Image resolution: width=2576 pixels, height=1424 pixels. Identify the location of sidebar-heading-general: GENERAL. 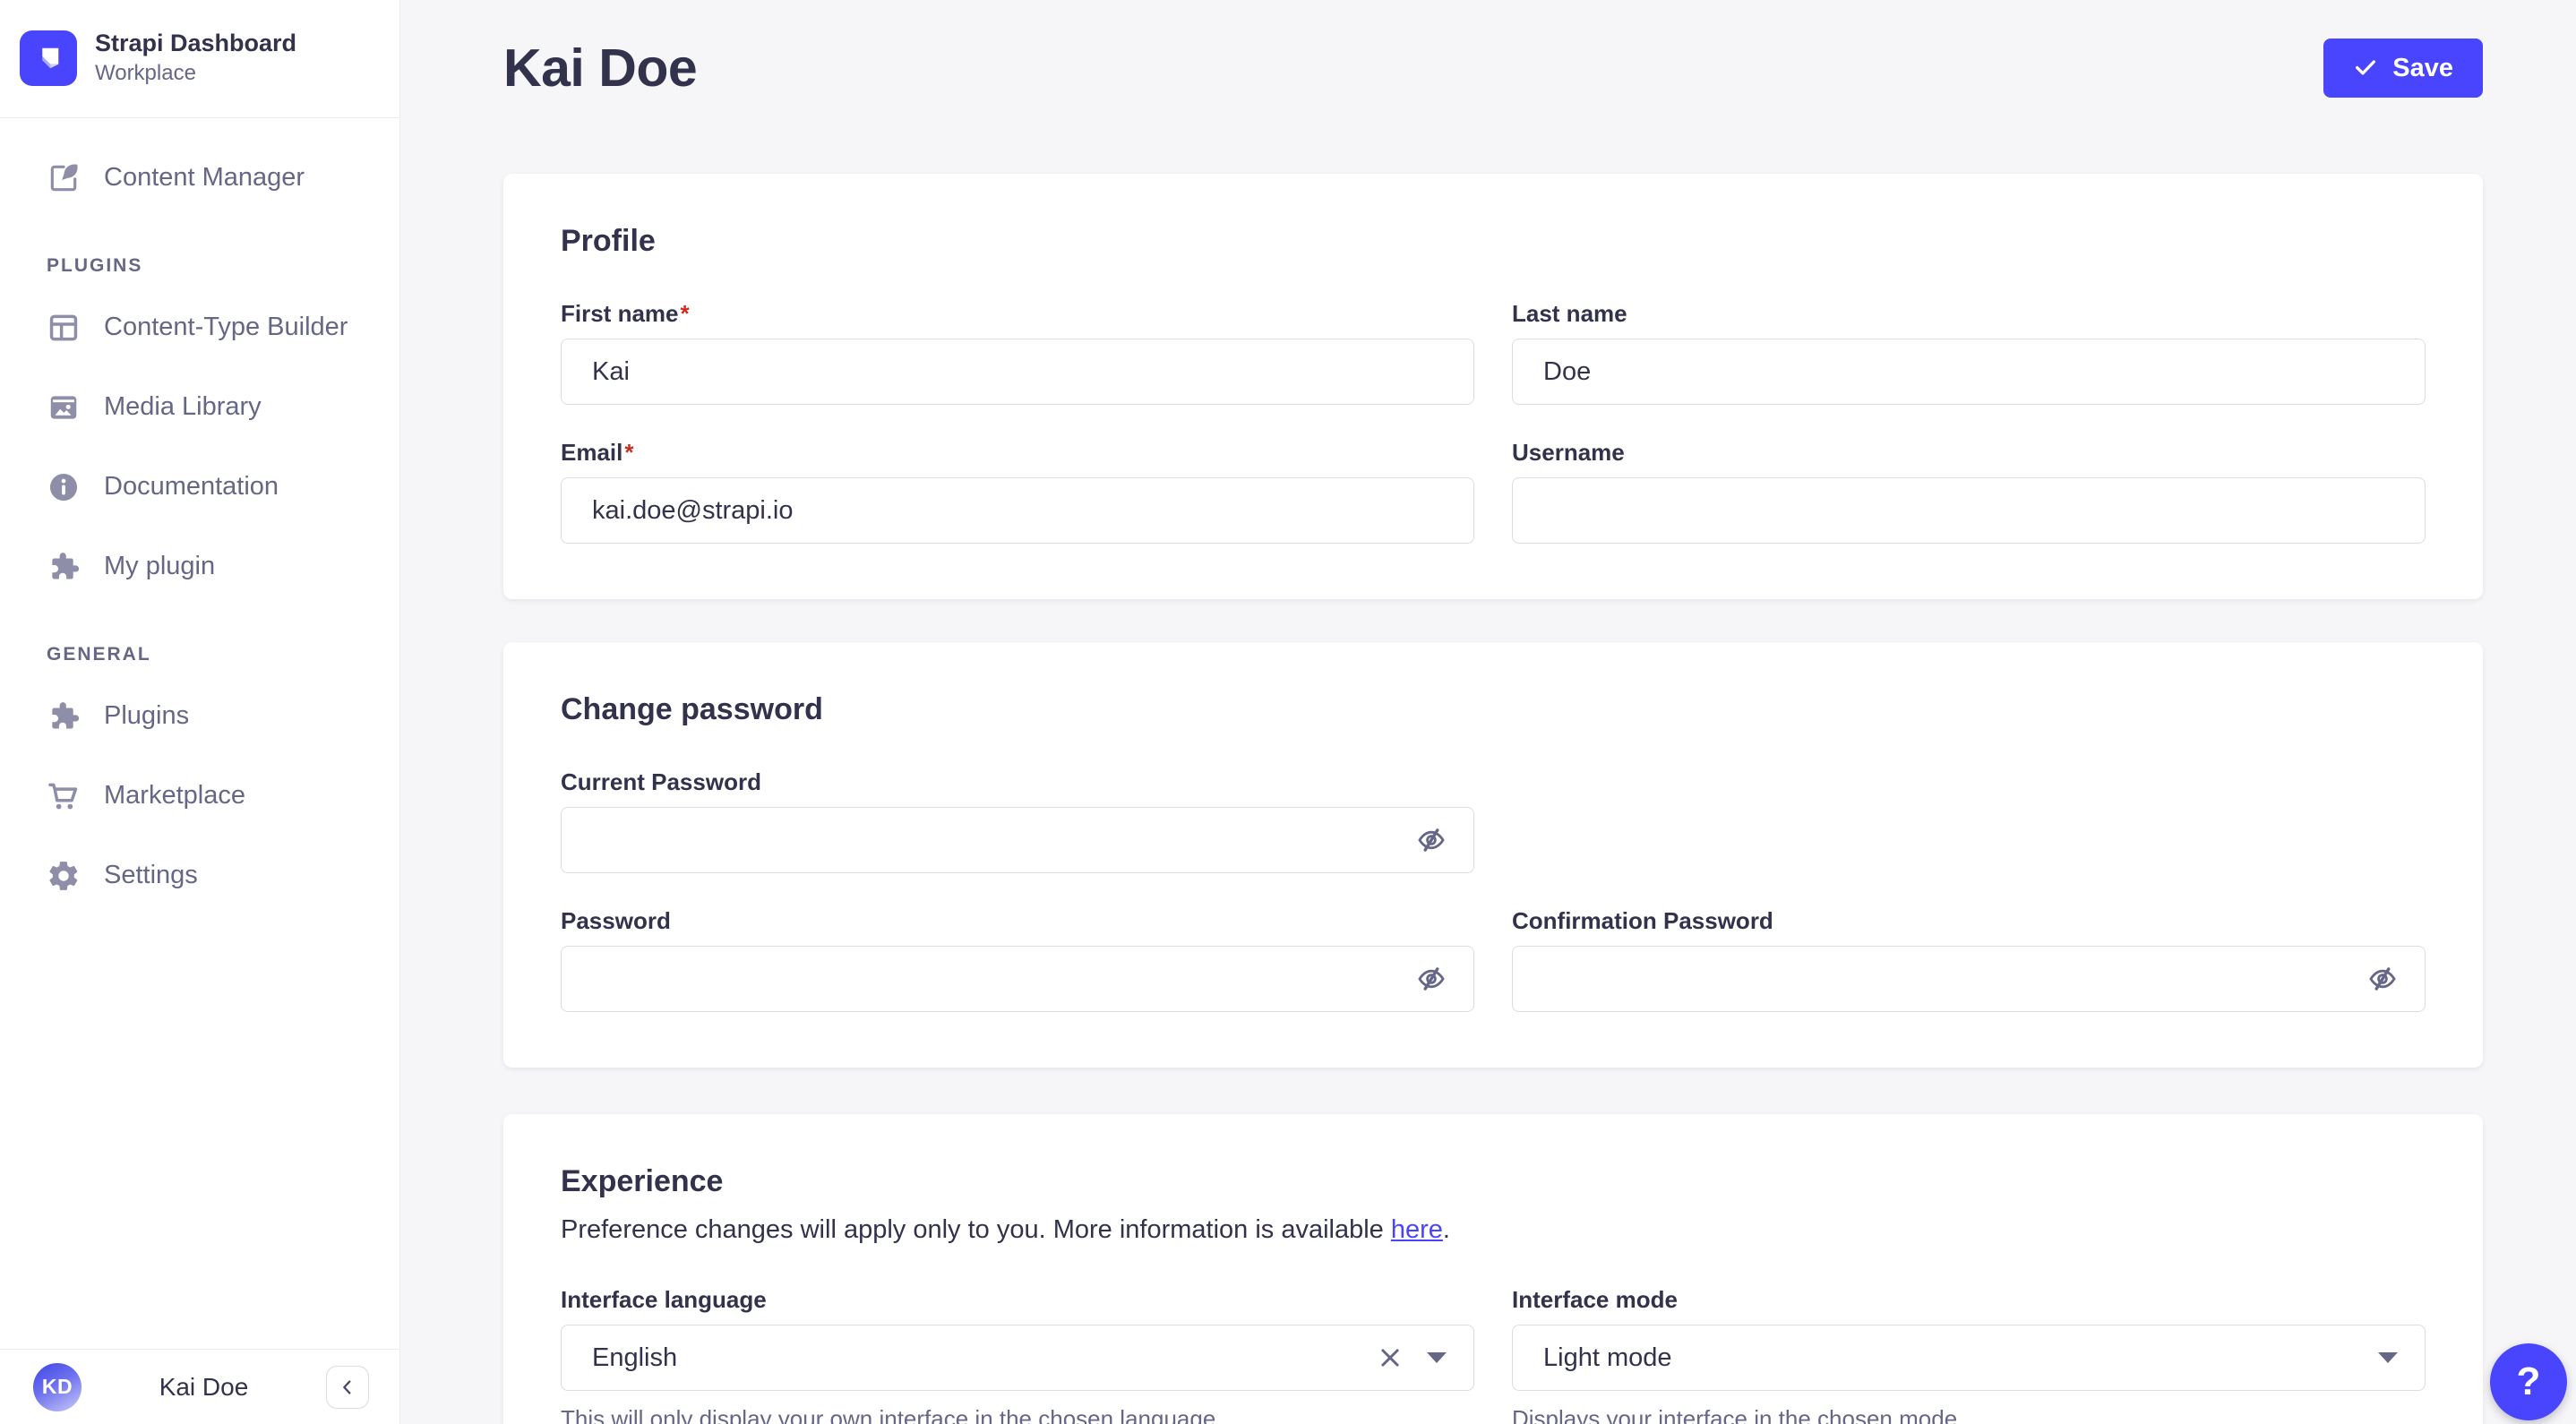
(99, 654).